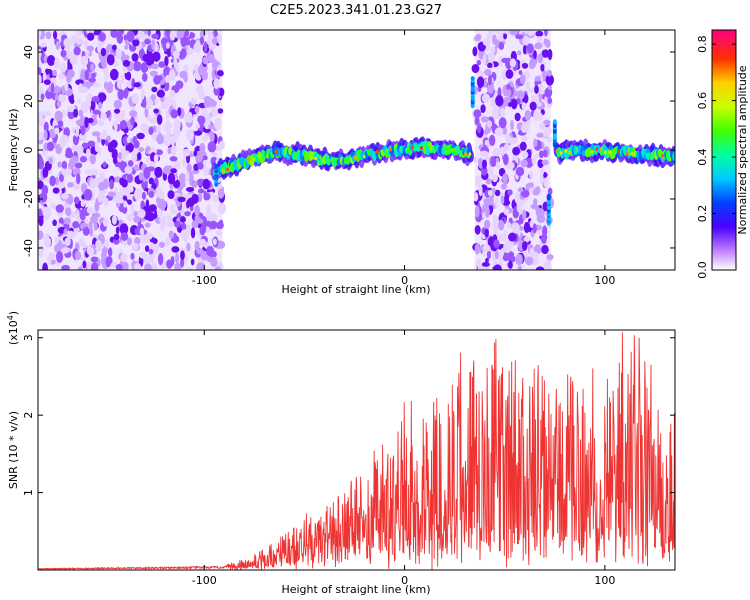  Describe the element at coordinates (548, 196) in the screenshot. I see `edge-streak` at that location.